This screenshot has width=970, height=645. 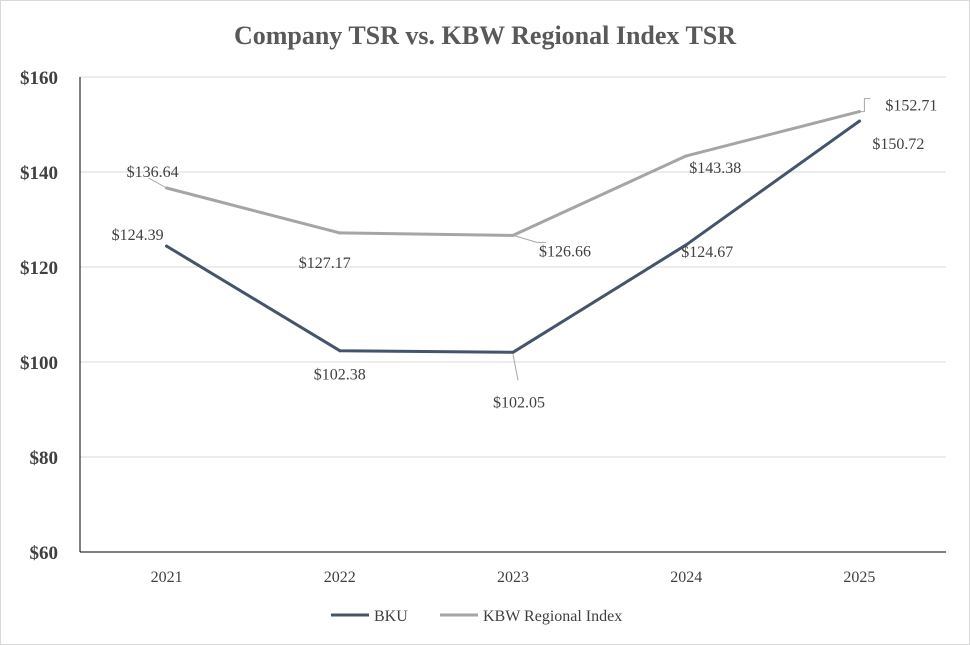 I want to click on y-tick-label: $140, so click(x=39, y=173).